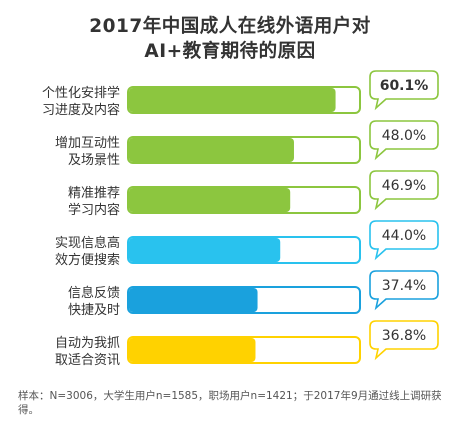  What do you see at coordinates (94, 160) in the screenshot?
I see `category-label: 及场景性` at bounding box center [94, 160].